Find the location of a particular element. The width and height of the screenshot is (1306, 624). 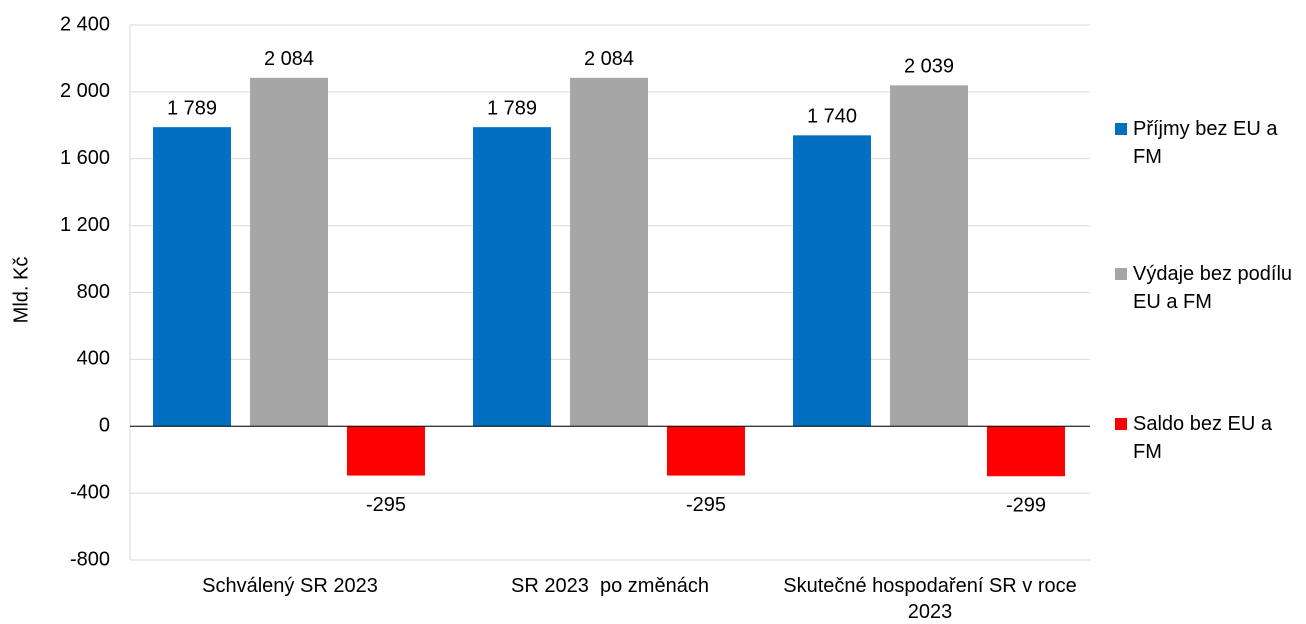

legend-item: Saldo bez EU a FM is located at coordinates (1210, 438).